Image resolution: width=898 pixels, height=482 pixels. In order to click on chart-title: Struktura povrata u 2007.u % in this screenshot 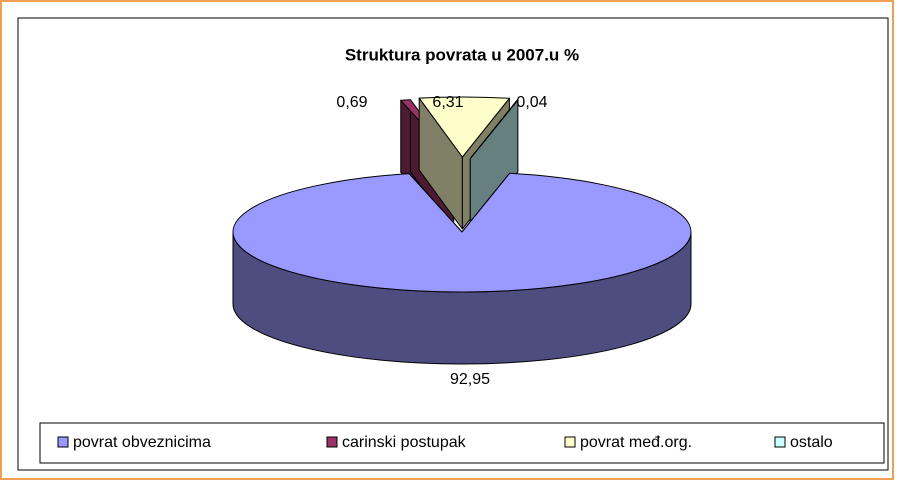, I will do `click(462, 54)`.